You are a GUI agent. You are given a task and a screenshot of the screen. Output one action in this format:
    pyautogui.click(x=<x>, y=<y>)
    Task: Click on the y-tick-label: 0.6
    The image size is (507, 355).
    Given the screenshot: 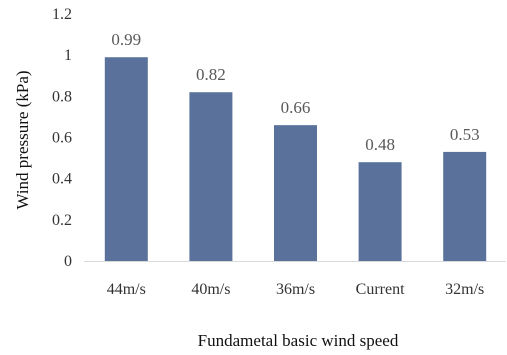 What is the action you would take?
    pyautogui.click(x=62, y=138)
    